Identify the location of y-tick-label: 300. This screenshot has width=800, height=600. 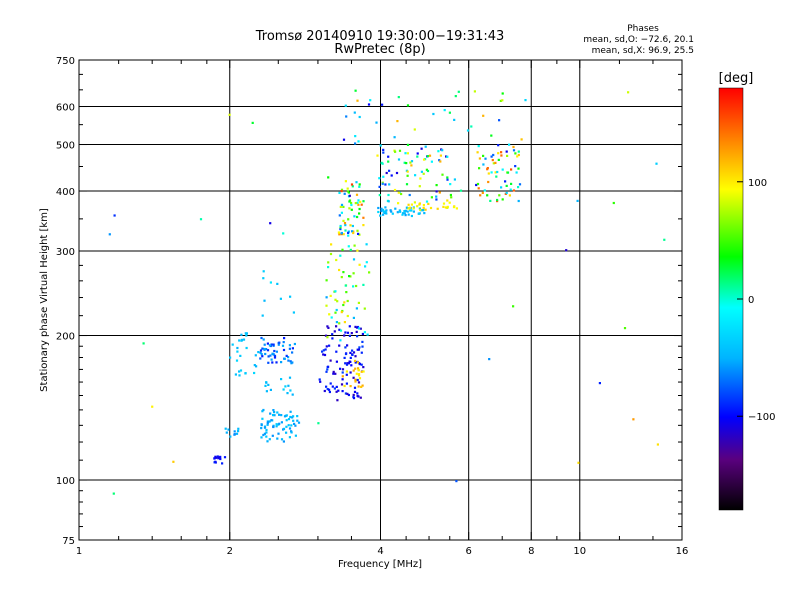
(65, 252).